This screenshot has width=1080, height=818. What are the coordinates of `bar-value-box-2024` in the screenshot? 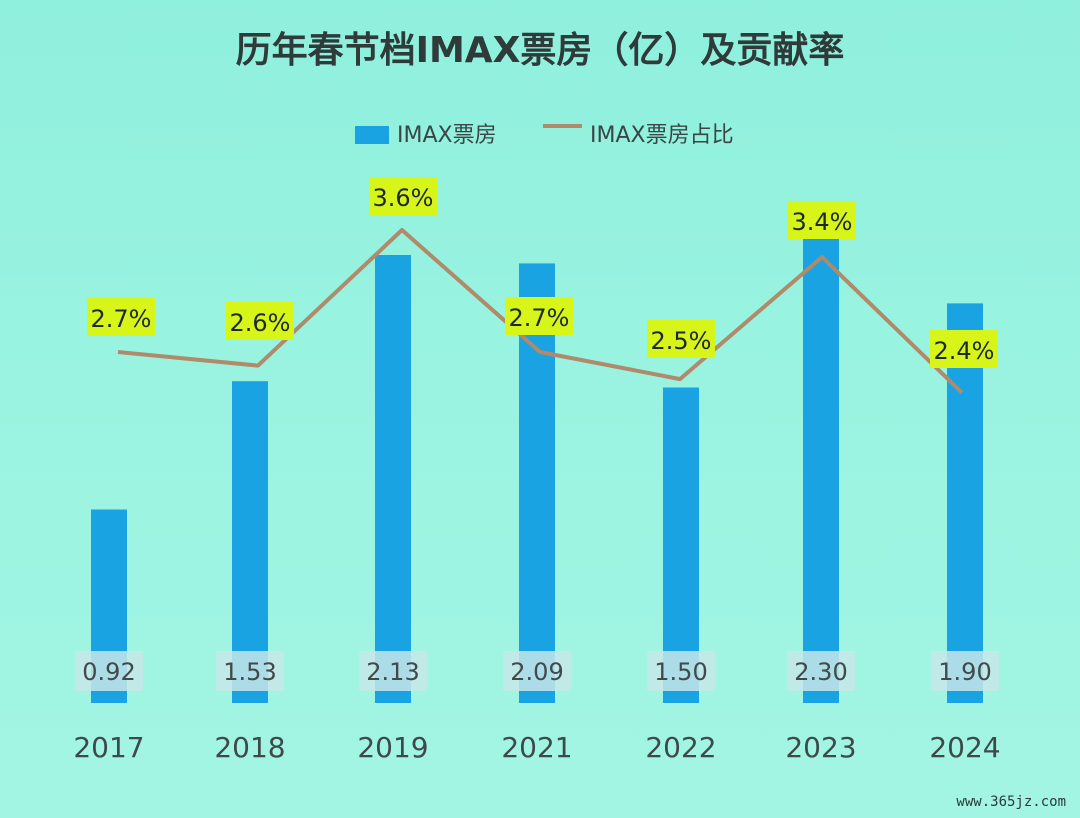 It's located at (965, 671).